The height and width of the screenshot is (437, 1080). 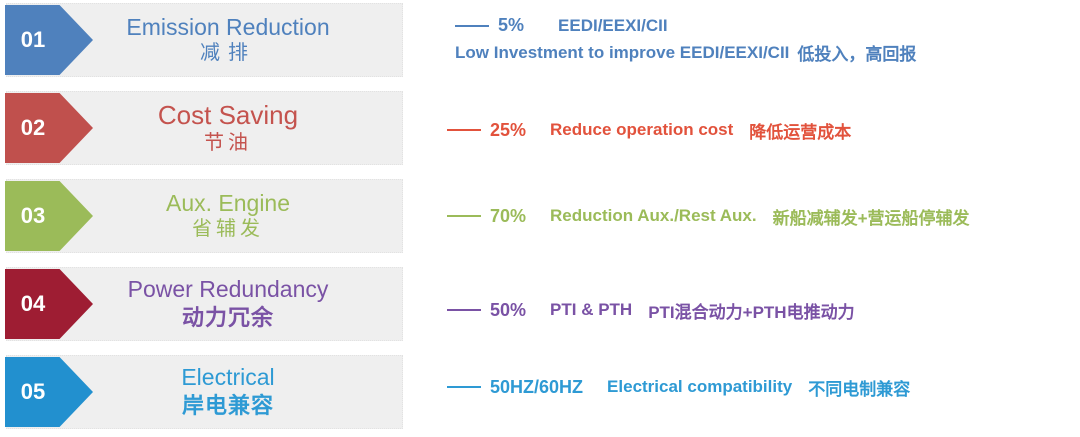 I want to click on description-en: Reduce operation cost, so click(x=642, y=129).